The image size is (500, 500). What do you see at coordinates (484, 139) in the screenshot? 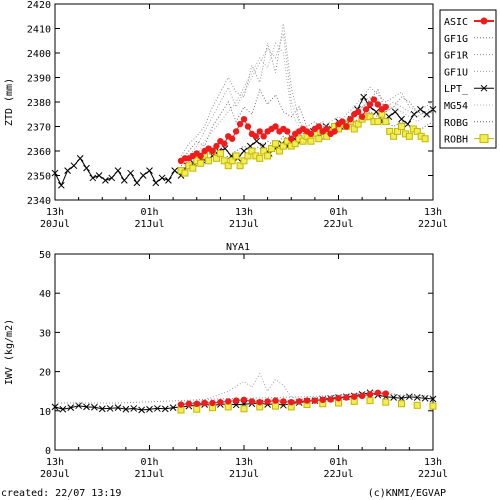
I see `legend-swatch-square` at bounding box center [484, 139].